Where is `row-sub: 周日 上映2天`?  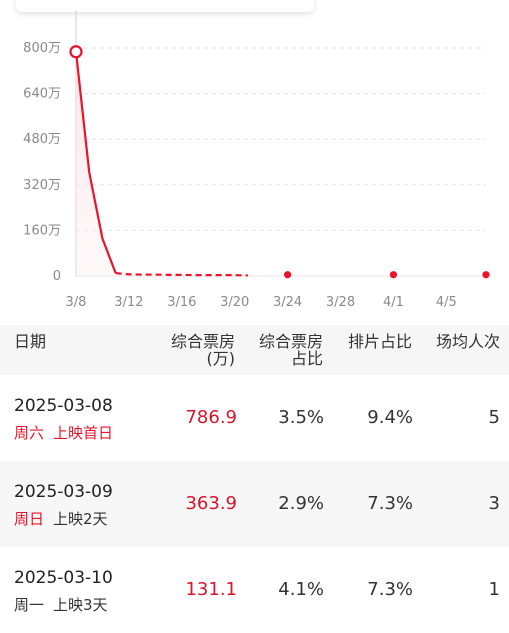
row-sub: 周日 上映2天 is located at coordinates (61, 518).